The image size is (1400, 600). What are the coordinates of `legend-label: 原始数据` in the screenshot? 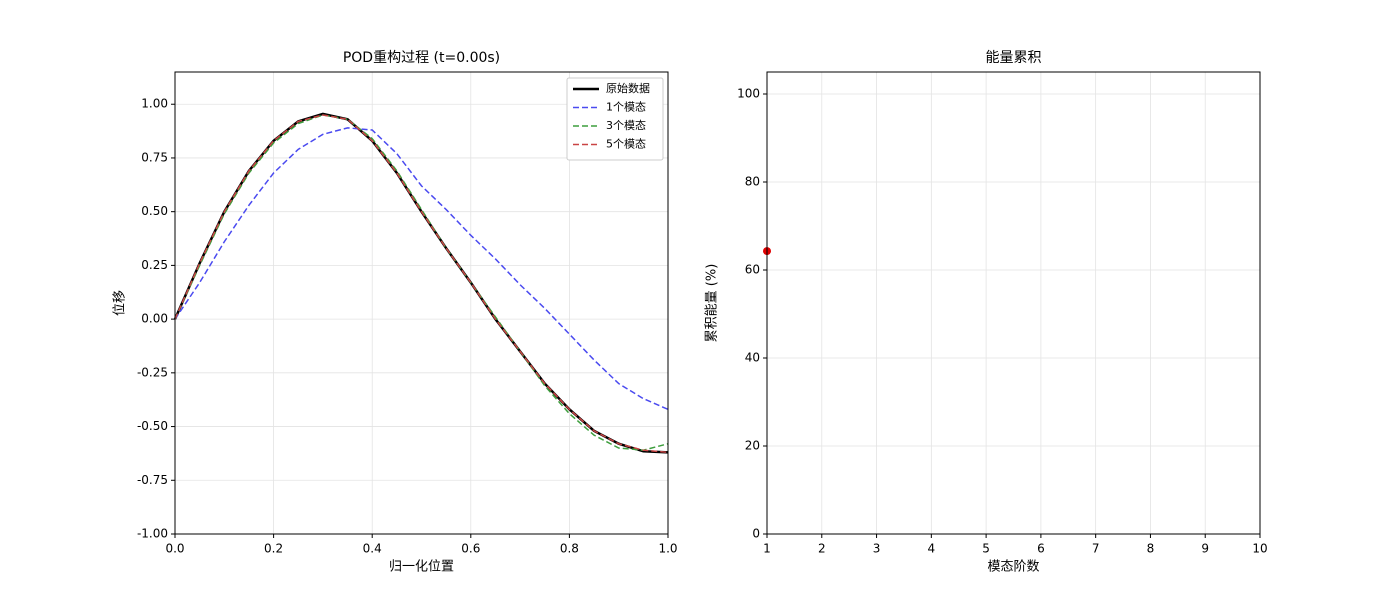 It's located at (628, 88).